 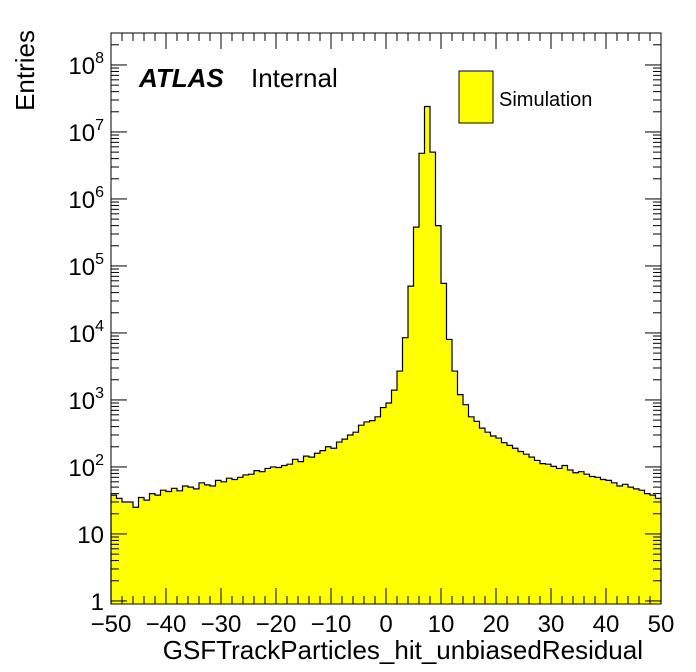 What do you see at coordinates (221, 624) in the screenshot?
I see `x-tick-label: −30` at bounding box center [221, 624].